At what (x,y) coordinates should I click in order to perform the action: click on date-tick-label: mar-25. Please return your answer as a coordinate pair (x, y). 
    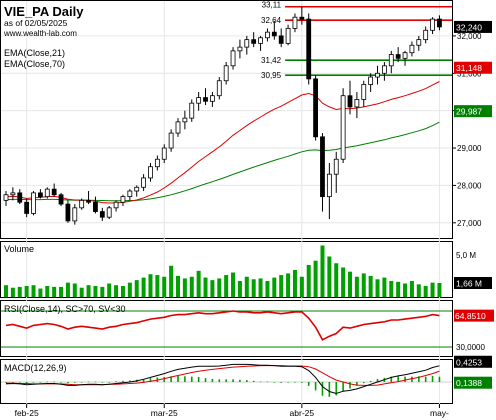
    Looking at the image, I should click on (164, 413).